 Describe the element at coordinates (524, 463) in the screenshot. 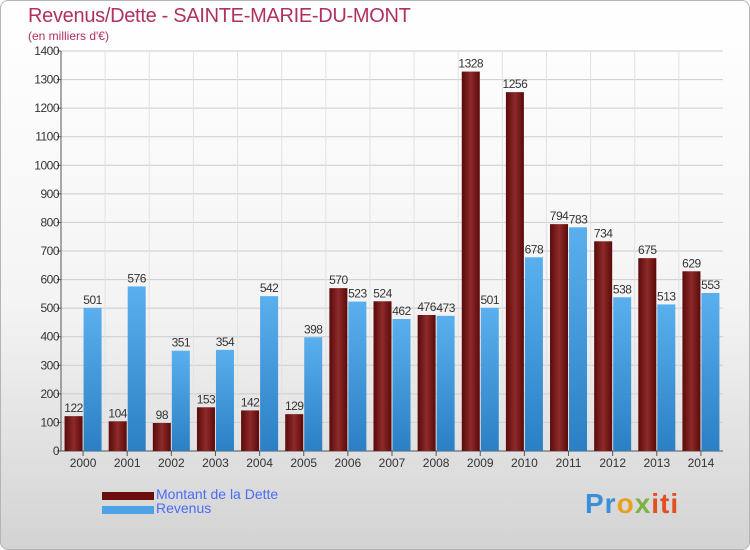

I see `x-tick-label: 2010` at that location.